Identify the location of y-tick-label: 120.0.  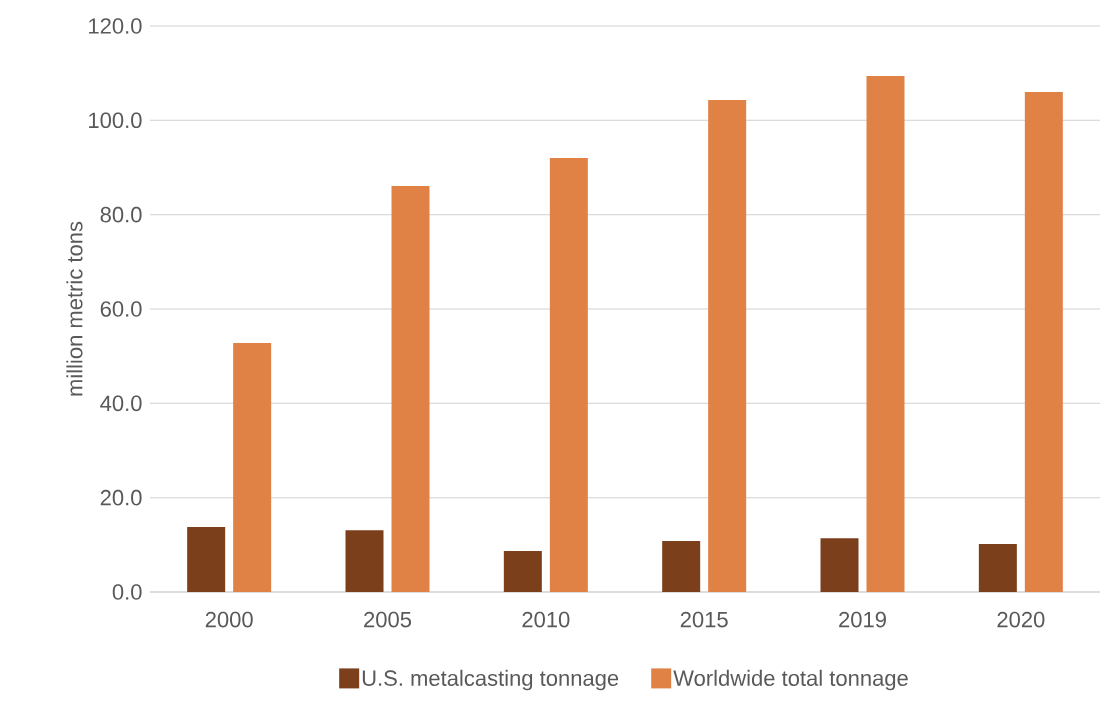
(115, 26).